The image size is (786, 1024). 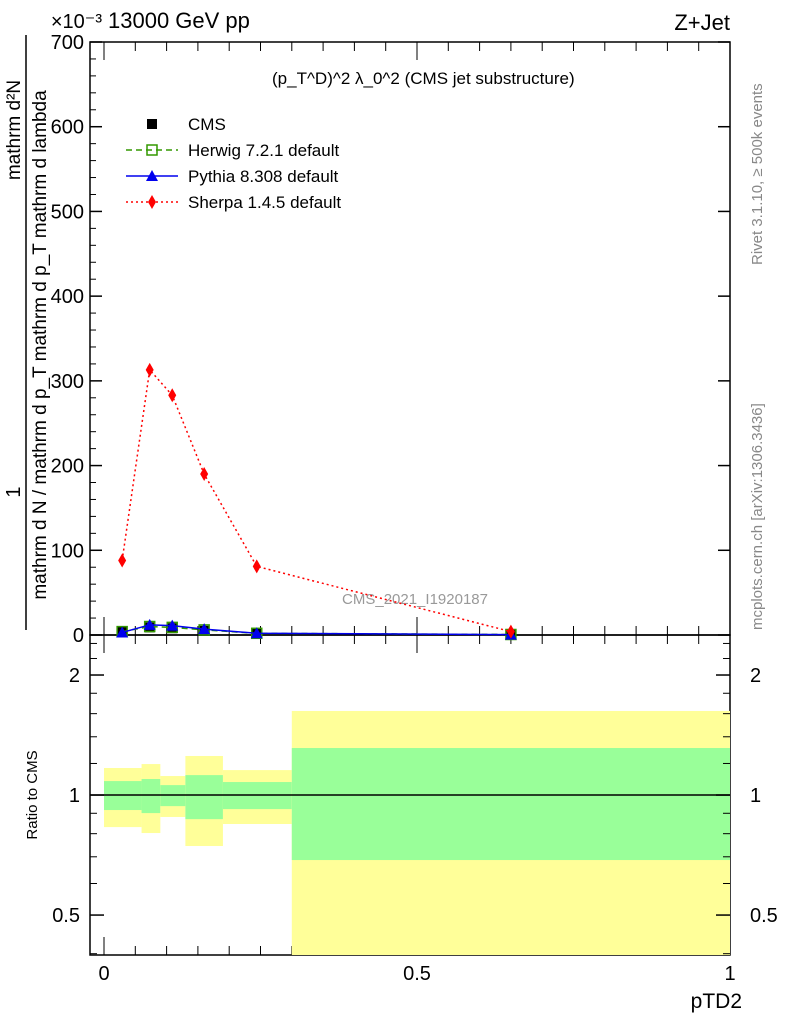 What do you see at coordinates (14, 491) in the screenshot?
I see `y-label-numerator-one: 1` at bounding box center [14, 491].